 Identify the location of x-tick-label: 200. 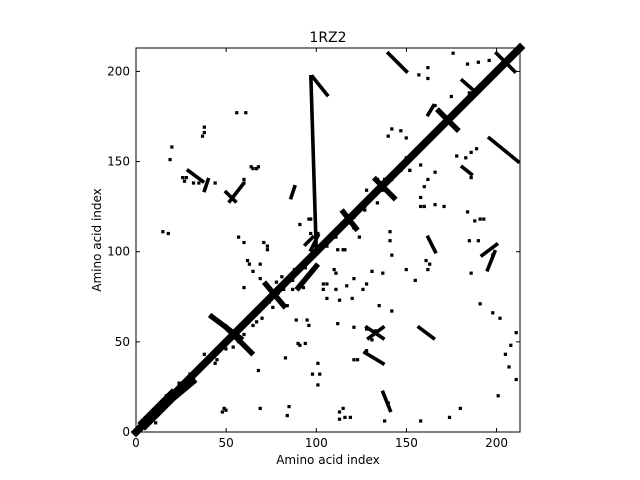
(496, 443).